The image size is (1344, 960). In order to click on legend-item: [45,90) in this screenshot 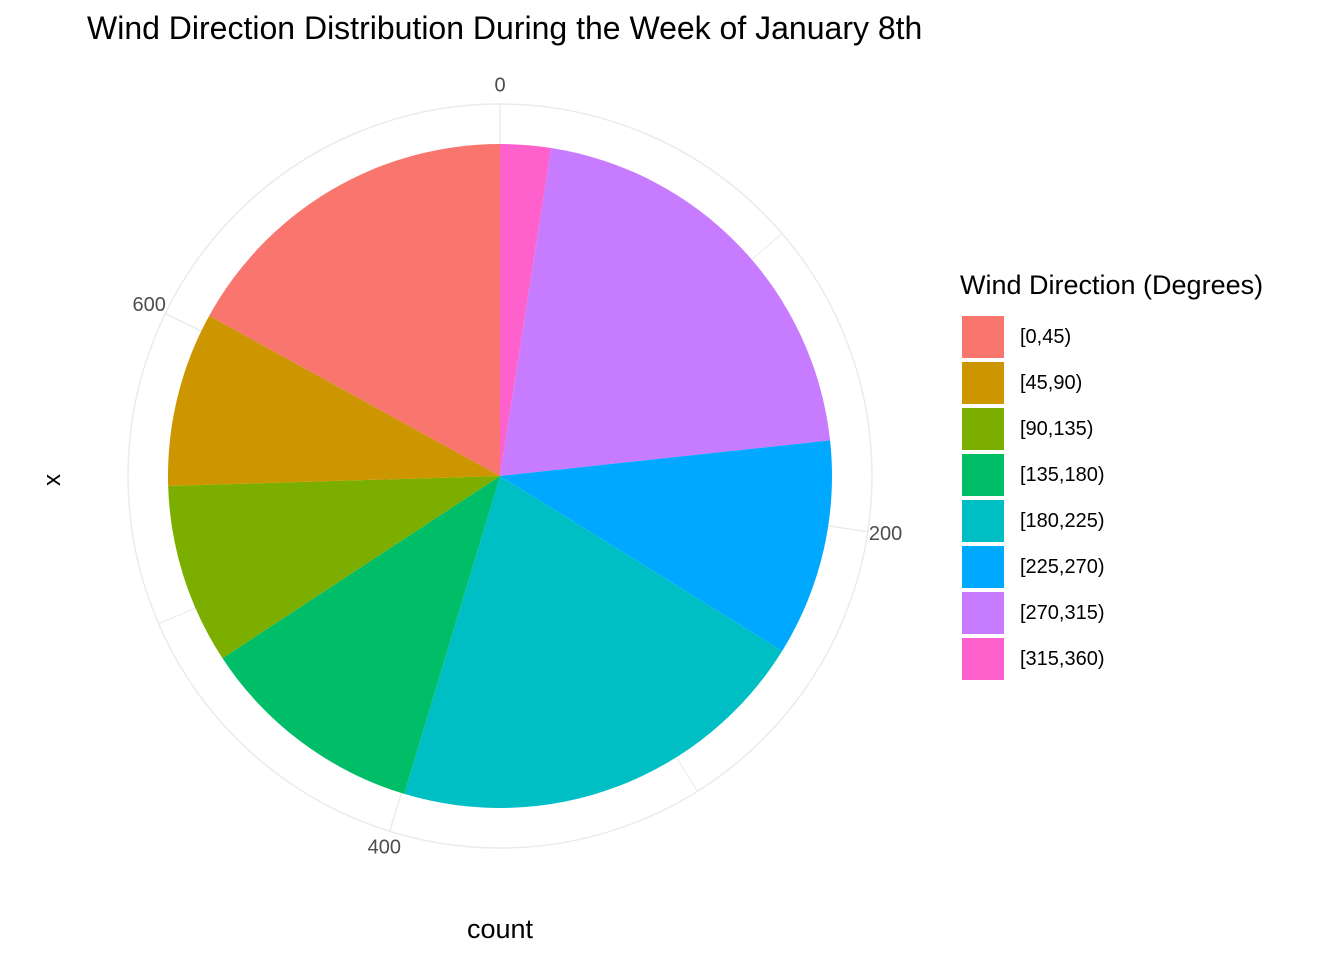, I will do `click(1022, 383)`.